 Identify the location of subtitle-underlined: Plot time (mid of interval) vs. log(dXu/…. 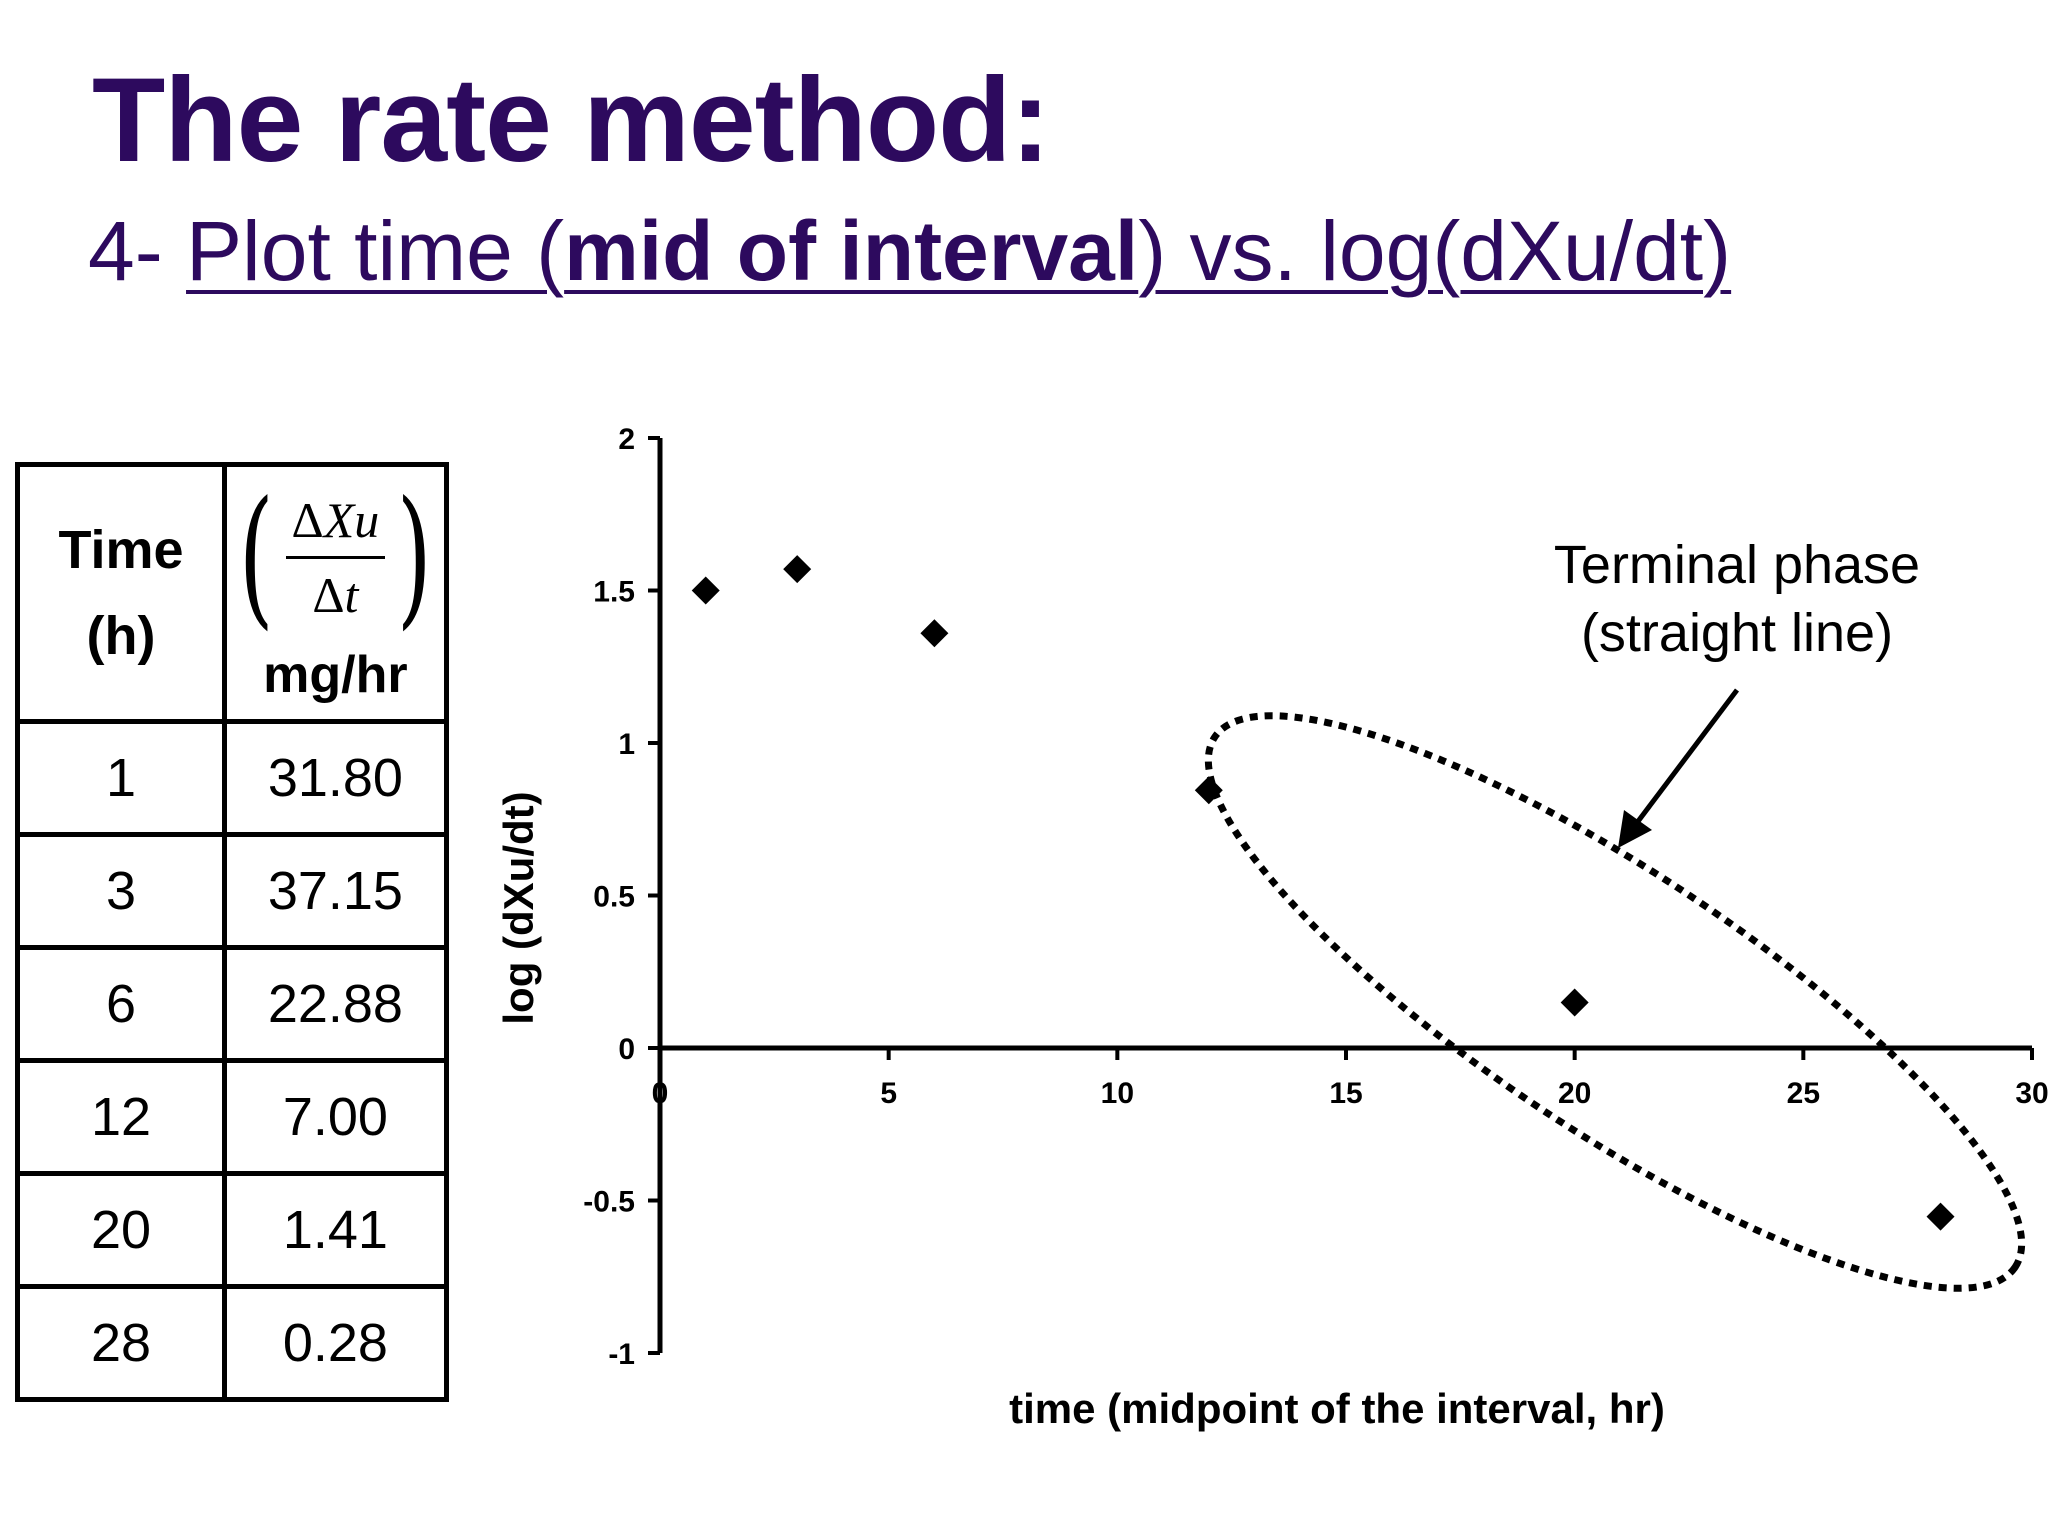
(958, 251).